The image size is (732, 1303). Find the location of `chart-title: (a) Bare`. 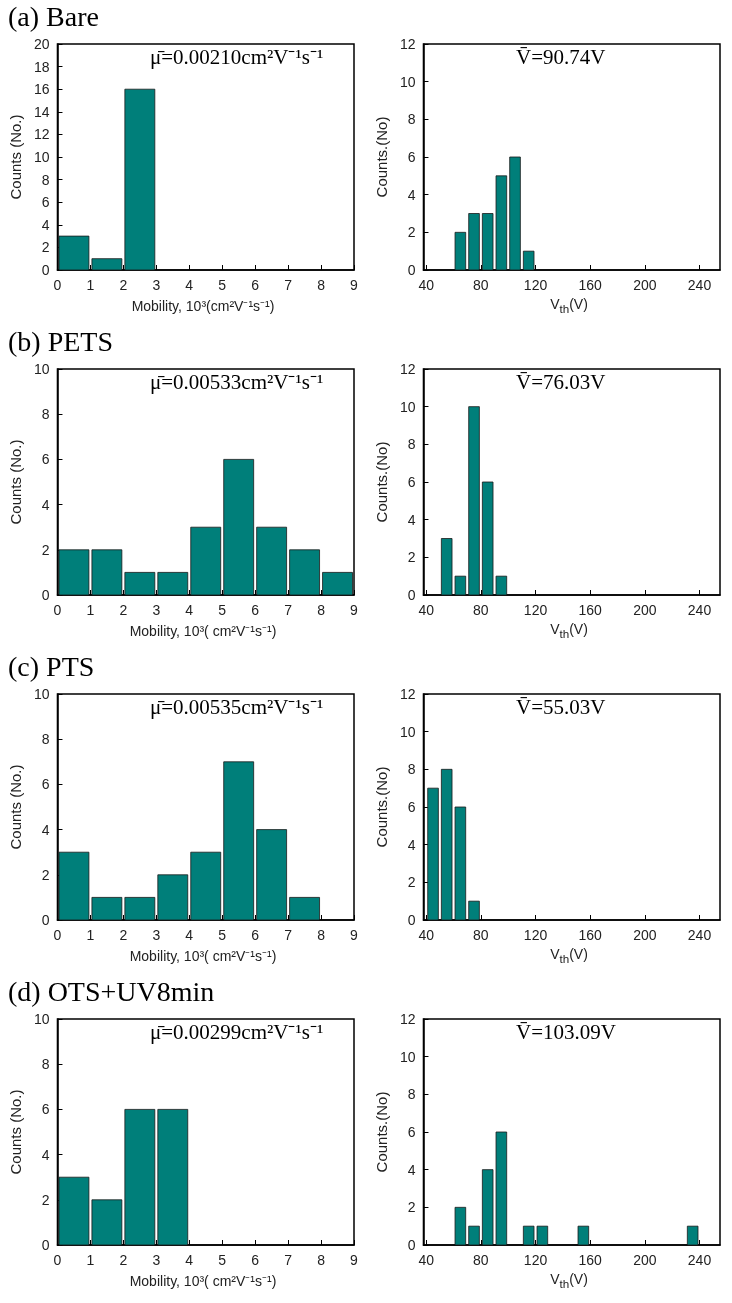

chart-title: (a) Bare is located at coordinates (53, 17).